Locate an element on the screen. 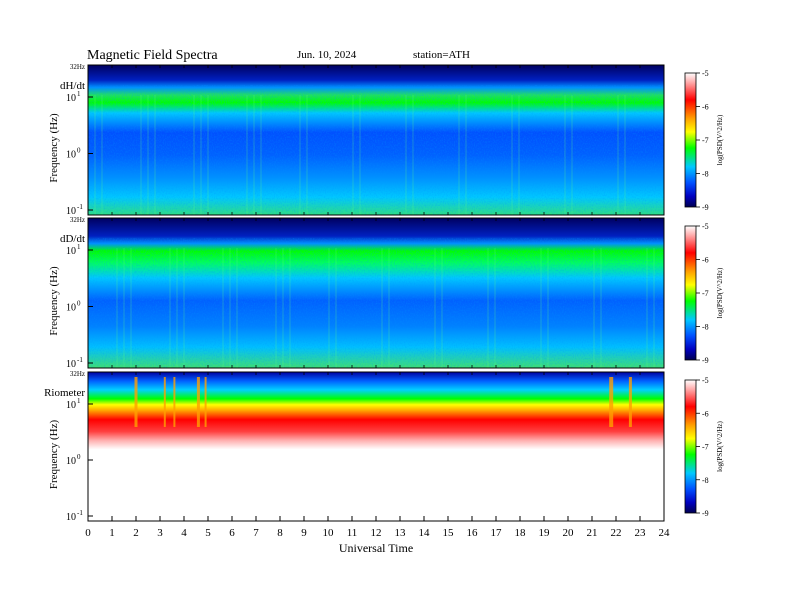 Image resolution: width=792 pixels, height=612 pixels. x-tick-label: 21 is located at coordinates (592, 533).